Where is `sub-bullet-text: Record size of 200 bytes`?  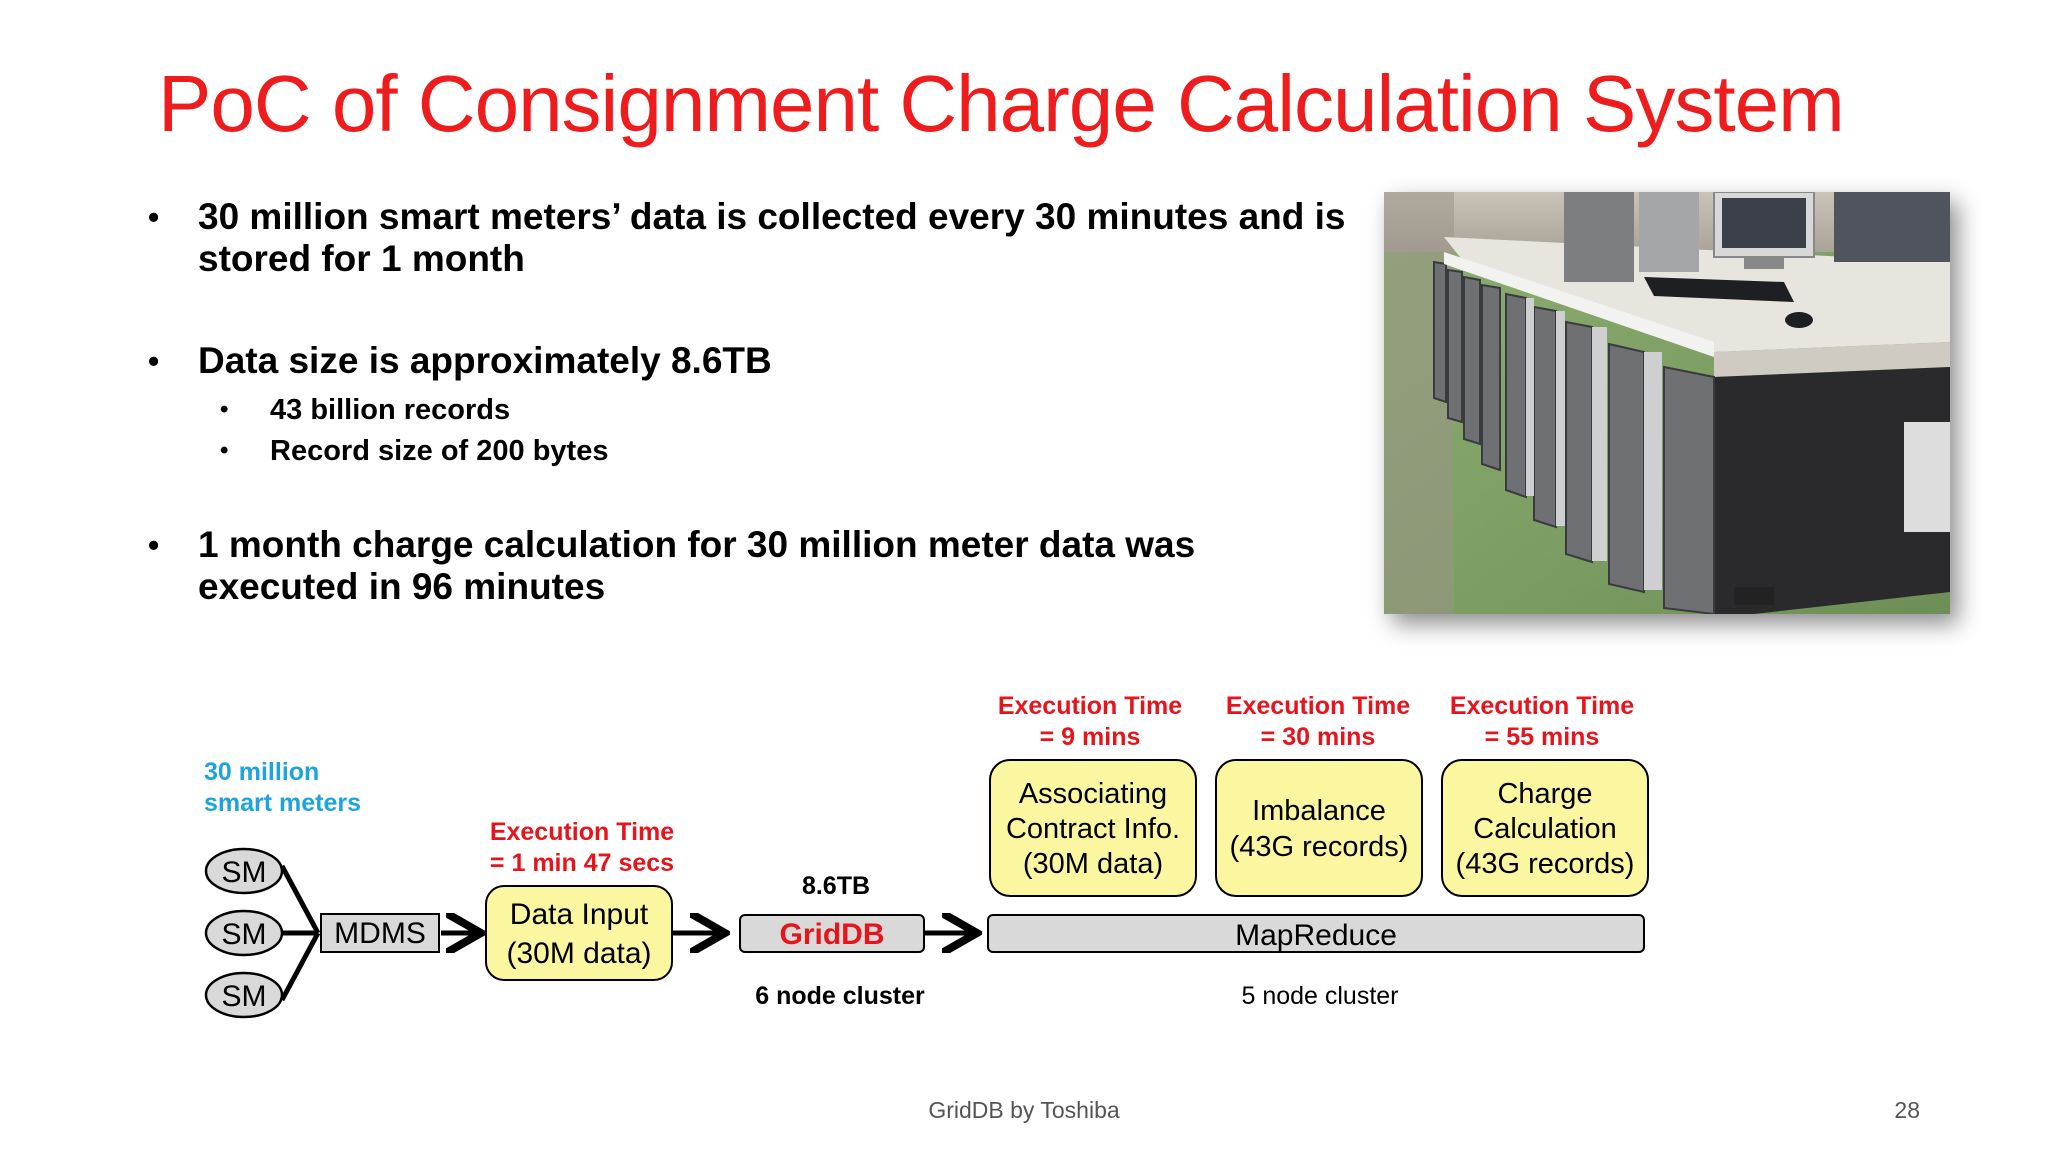 sub-bullet-text: Record size of 200 bytes is located at coordinates (439, 451).